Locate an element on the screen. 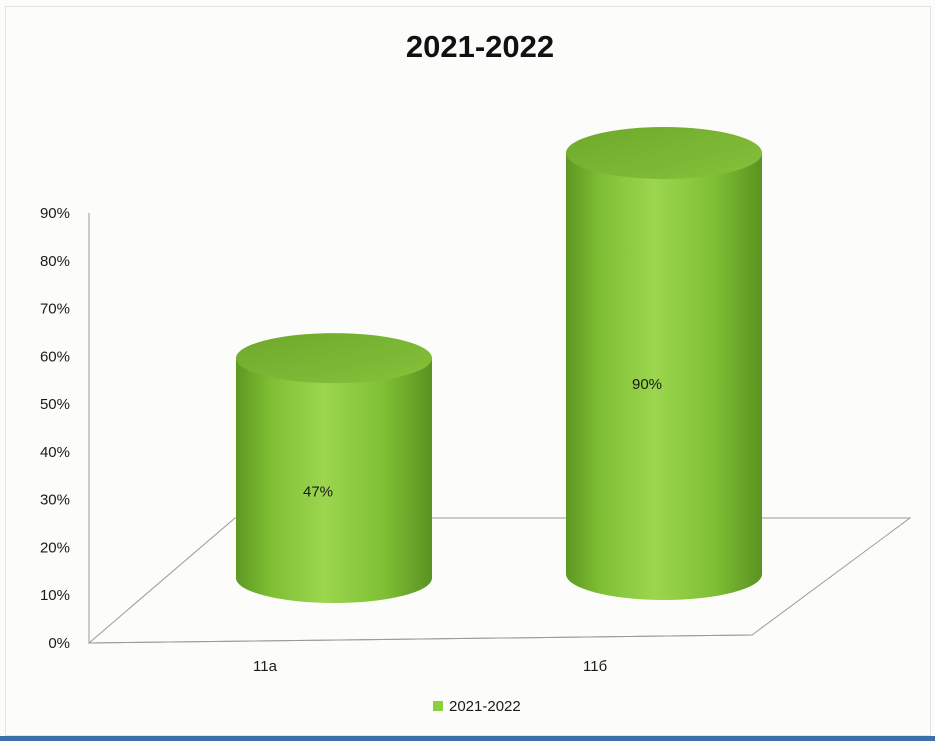 This screenshot has height=741, width=935. bar-11б: 90% is located at coordinates (664, 363).